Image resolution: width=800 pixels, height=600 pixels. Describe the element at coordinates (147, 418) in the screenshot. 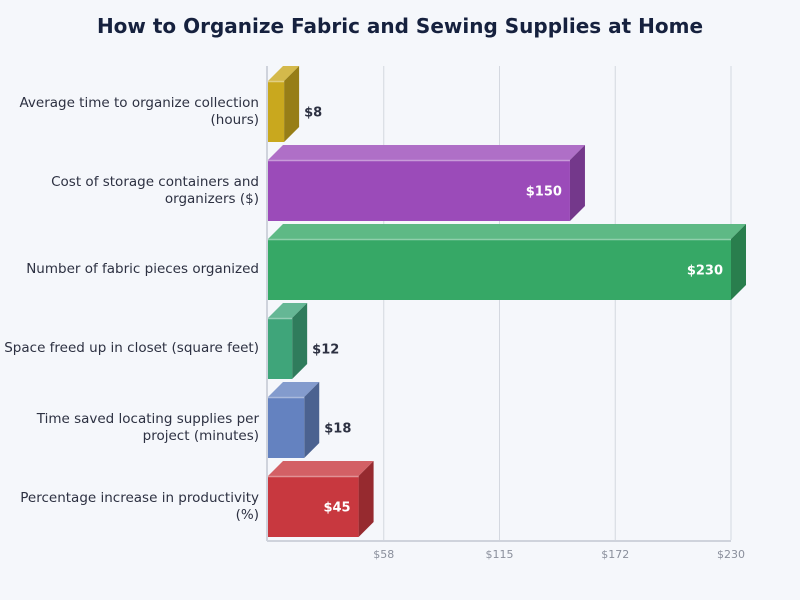

I see `category-label-line: Time saved locating supplies per` at that location.